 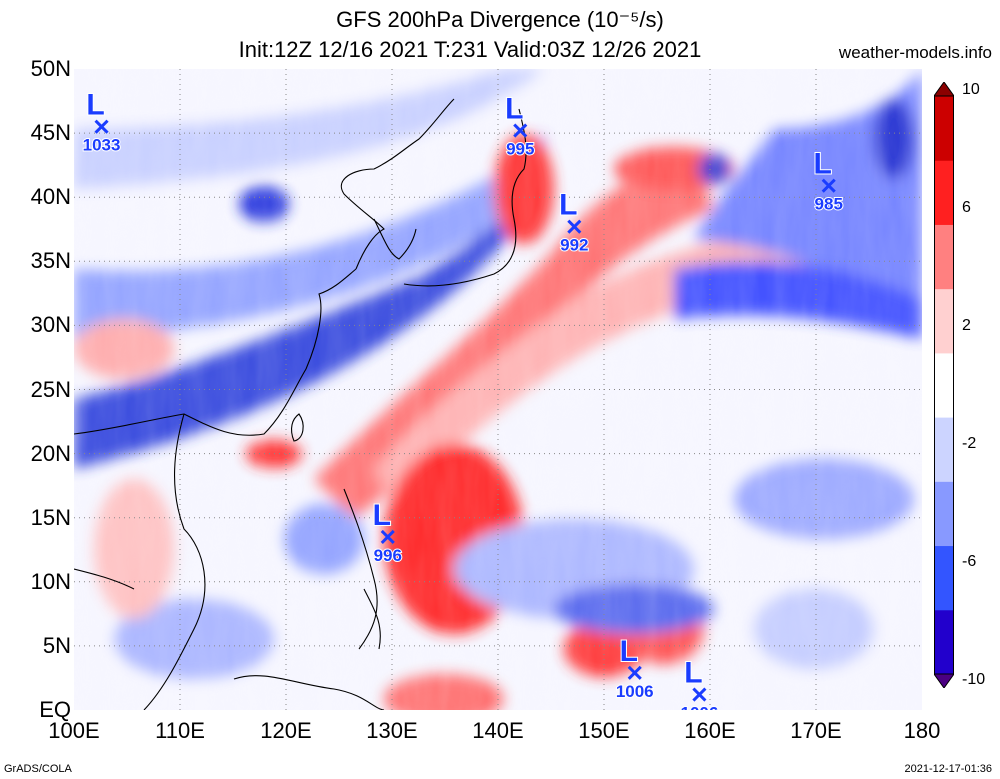 I want to click on colorbar-label: -2, so click(x=969, y=443).